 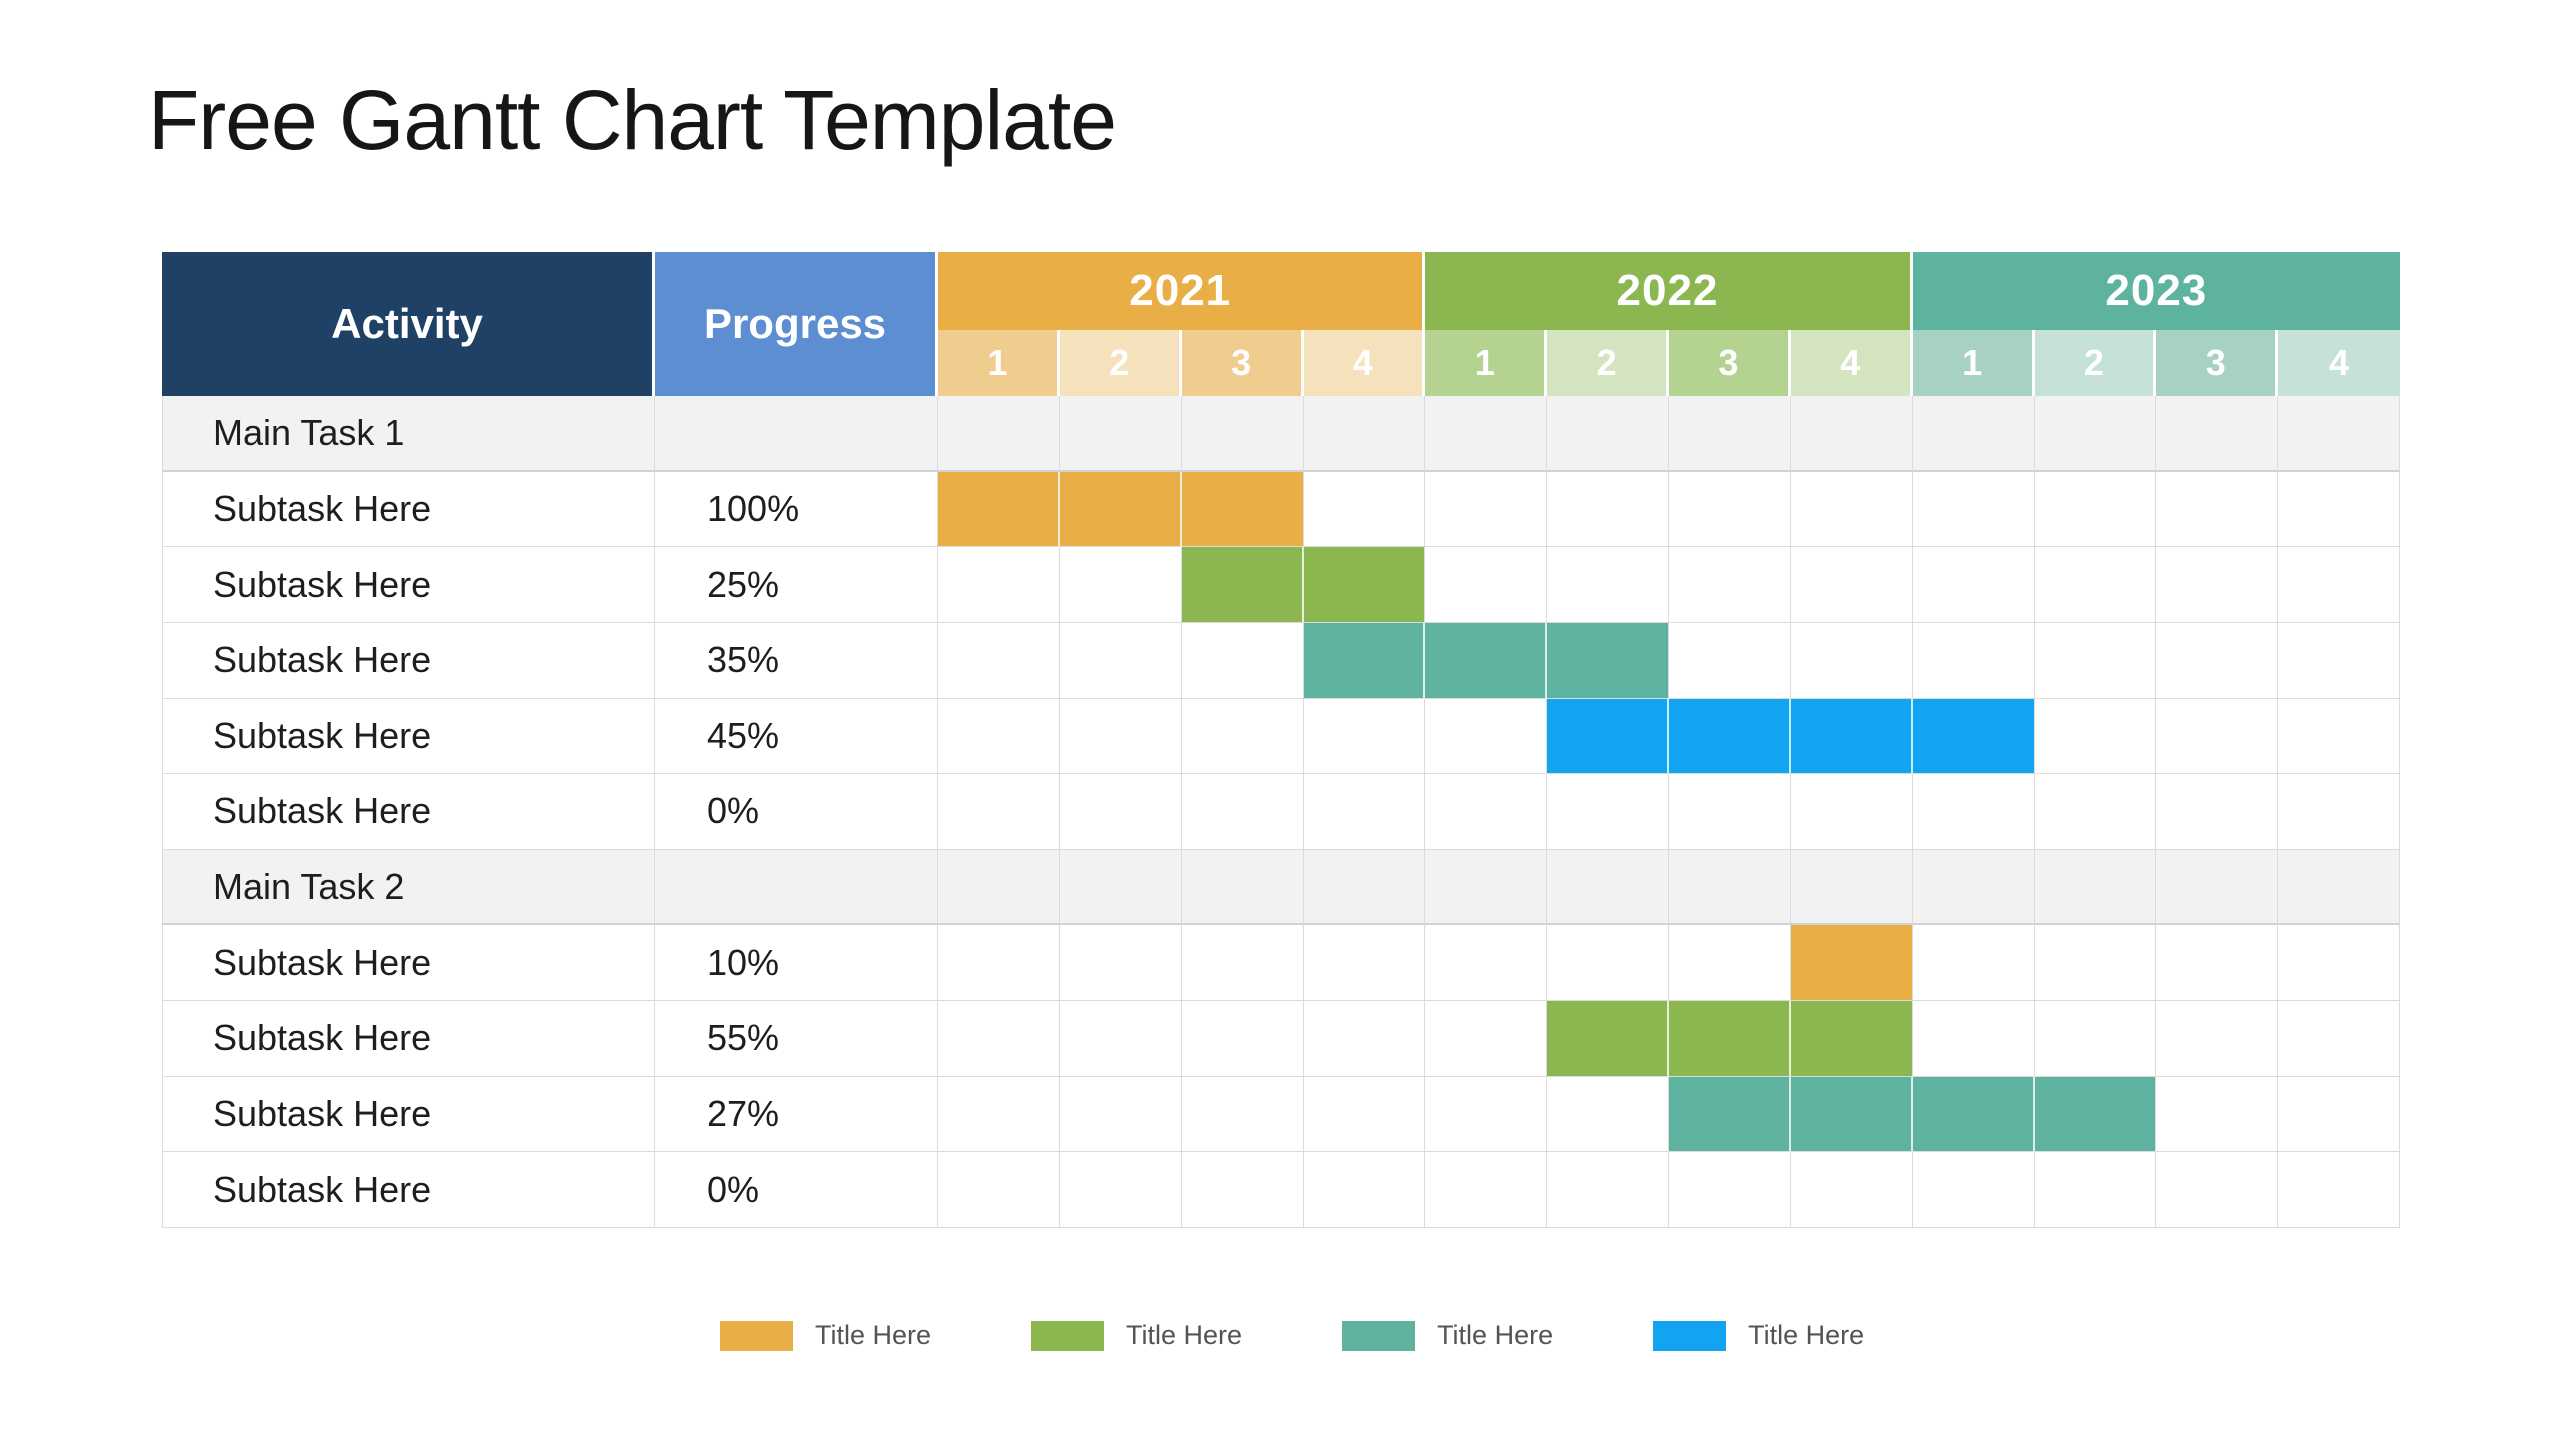 What do you see at coordinates (1730, 363) in the screenshot?
I see `quarter-header-cell: 3` at bounding box center [1730, 363].